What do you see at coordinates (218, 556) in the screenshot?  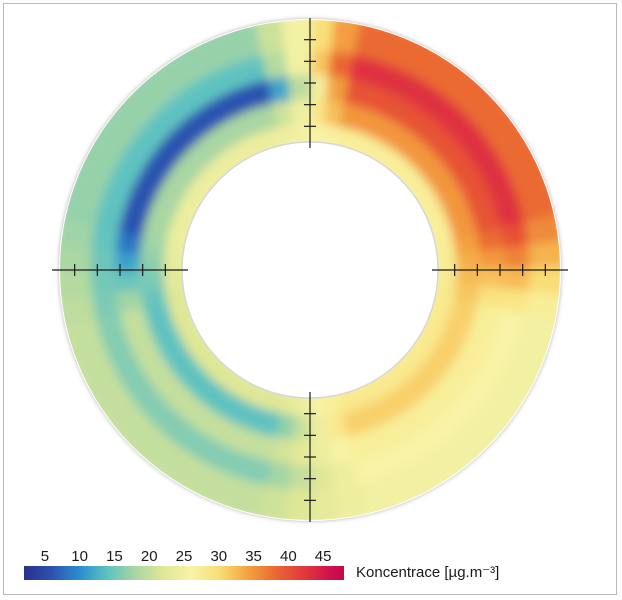 I see `colorbar-tick-label: 30` at bounding box center [218, 556].